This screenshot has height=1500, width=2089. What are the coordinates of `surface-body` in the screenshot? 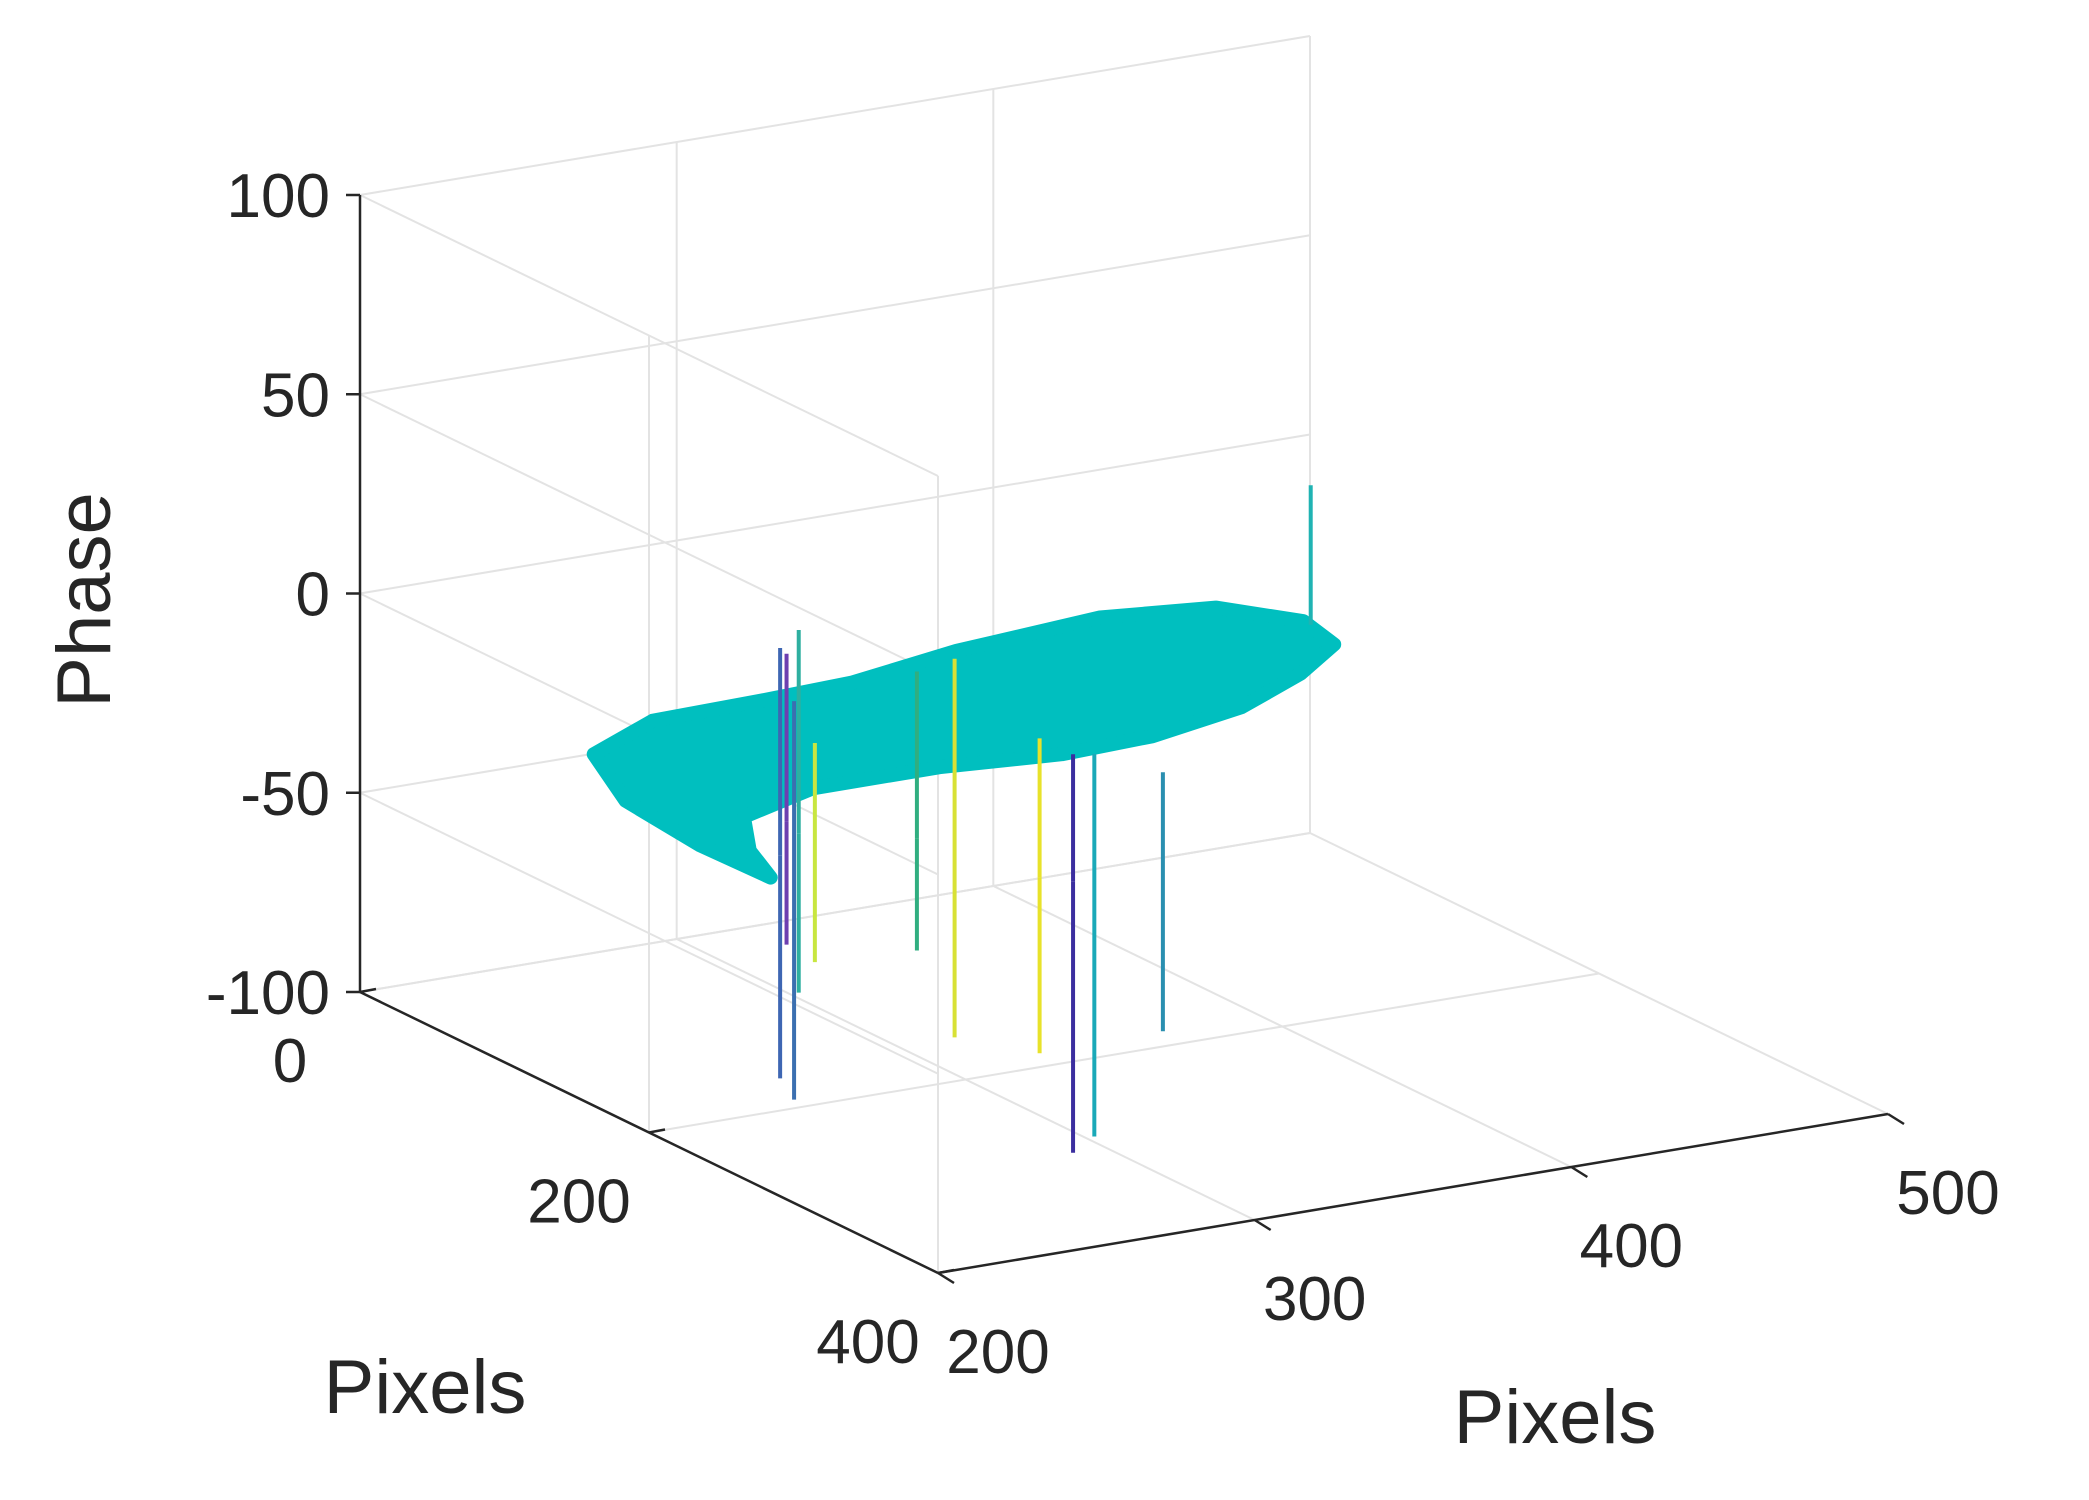 It's located at (964, 742).